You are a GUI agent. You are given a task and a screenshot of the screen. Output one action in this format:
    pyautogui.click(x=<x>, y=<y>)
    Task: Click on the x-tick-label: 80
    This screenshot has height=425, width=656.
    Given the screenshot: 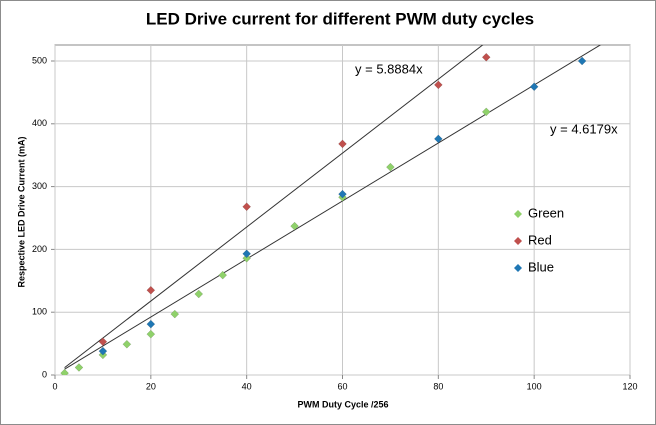 What is the action you would take?
    pyautogui.click(x=438, y=386)
    